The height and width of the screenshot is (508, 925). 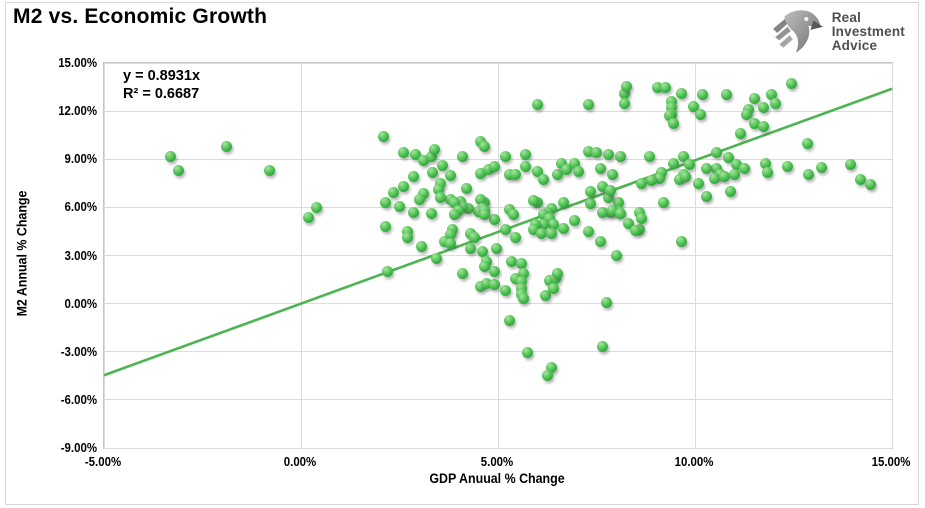 What do you see at coordinates (78, 351) in the screenshot?
I see `y-tick-label: -3.00%` at bounding box center [78, 351].